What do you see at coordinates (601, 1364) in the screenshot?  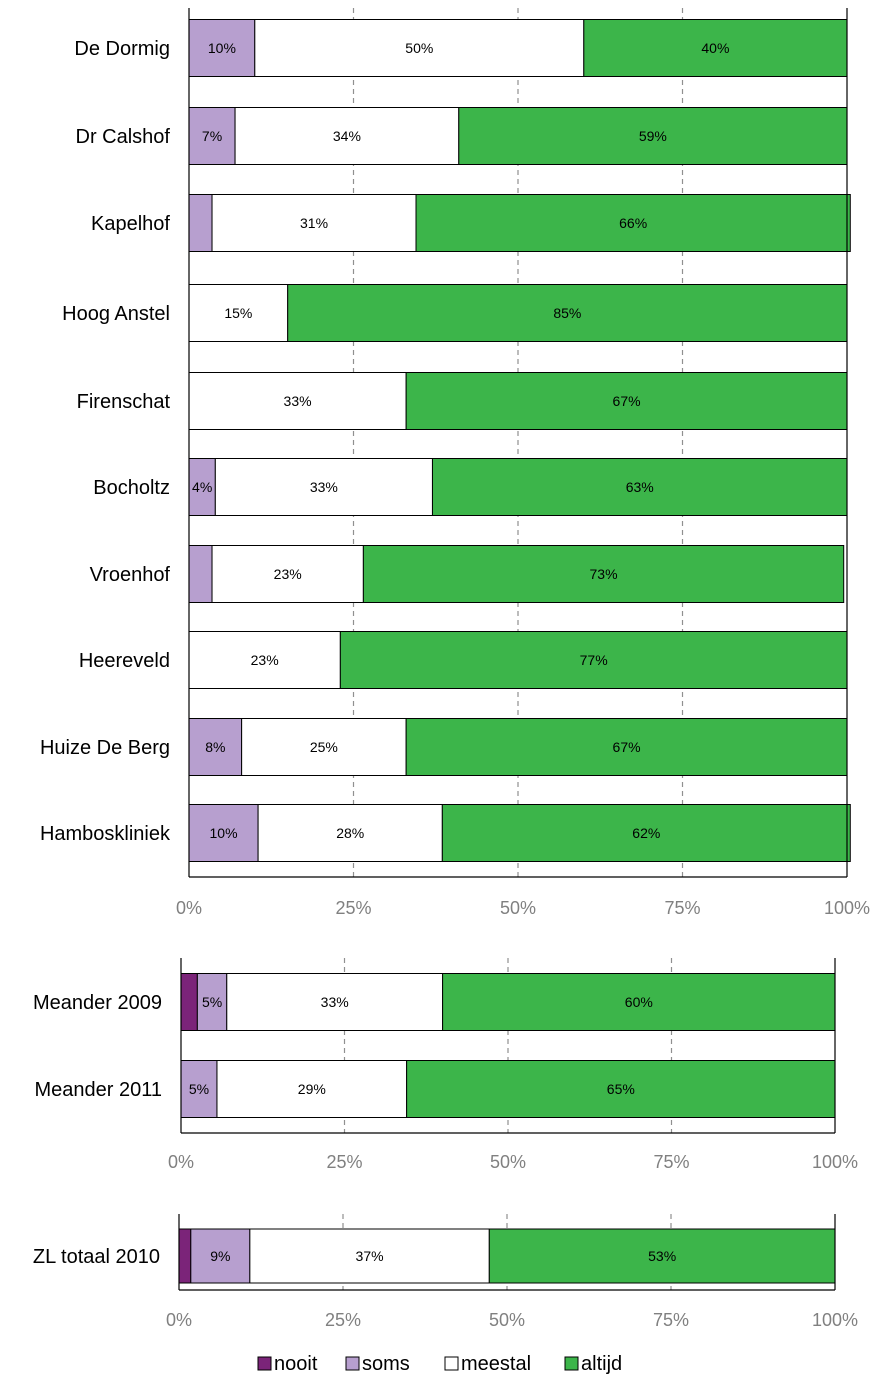 I see `legend-label: altijd` at bounding box center [601, 1364].